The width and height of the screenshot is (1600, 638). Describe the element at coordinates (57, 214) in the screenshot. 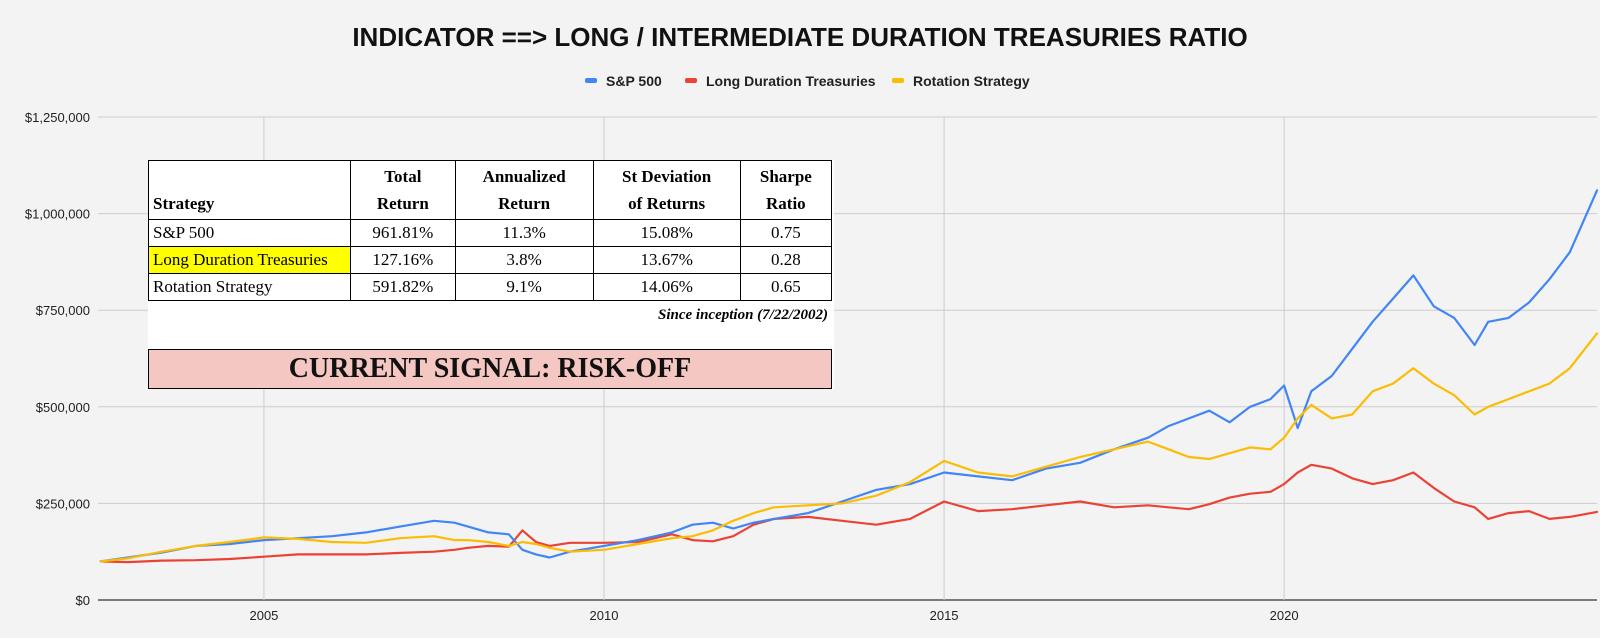

I see `y-tick-label: $1,000,000` at that location.